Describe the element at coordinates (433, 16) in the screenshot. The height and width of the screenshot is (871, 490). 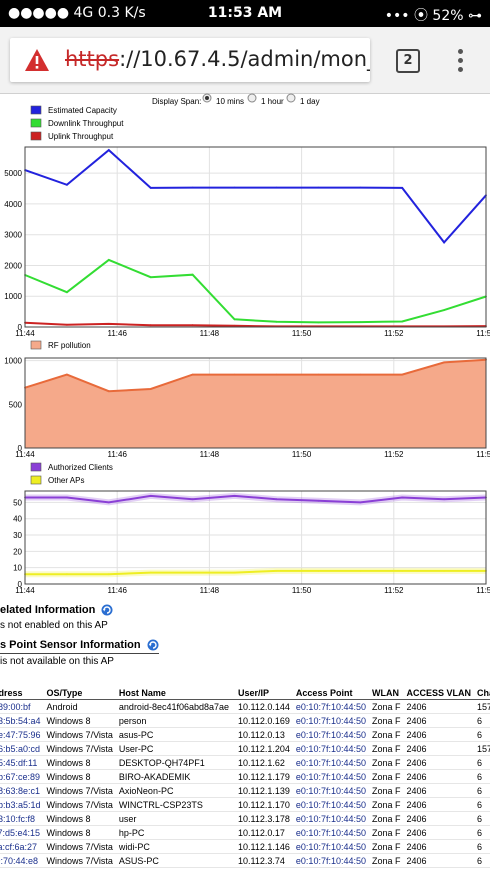
I see `battery-indicator: ••• ⦿ 52% ⊶` at that location.